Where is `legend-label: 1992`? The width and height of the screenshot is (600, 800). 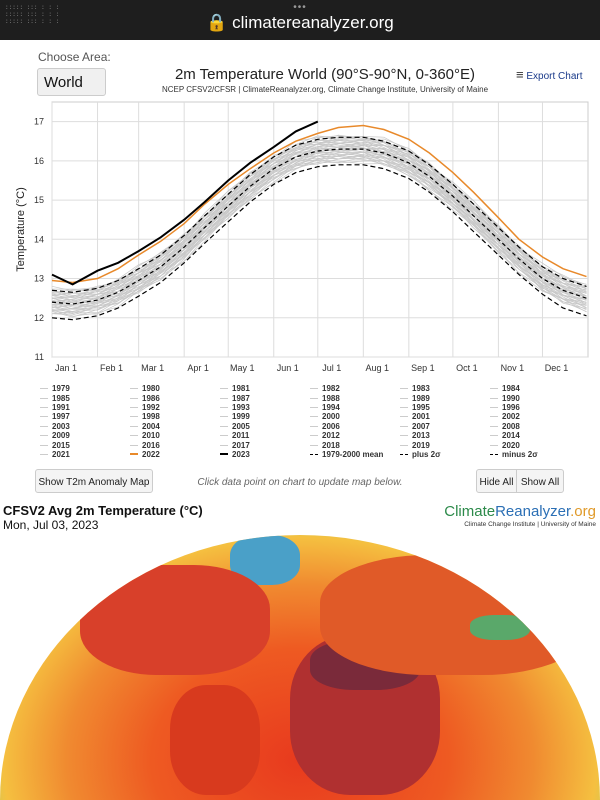
legend-label: 1992 is located at coordinates (151, 407).